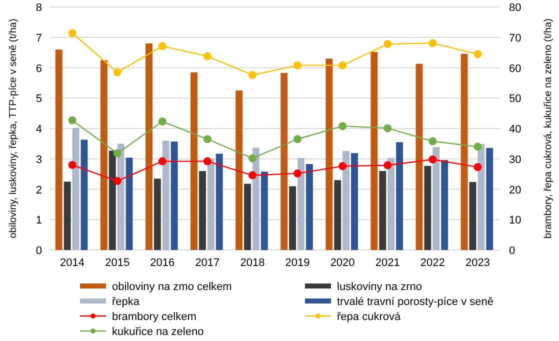  I want to click on x-tick-label: 2023, so click(477, 263).